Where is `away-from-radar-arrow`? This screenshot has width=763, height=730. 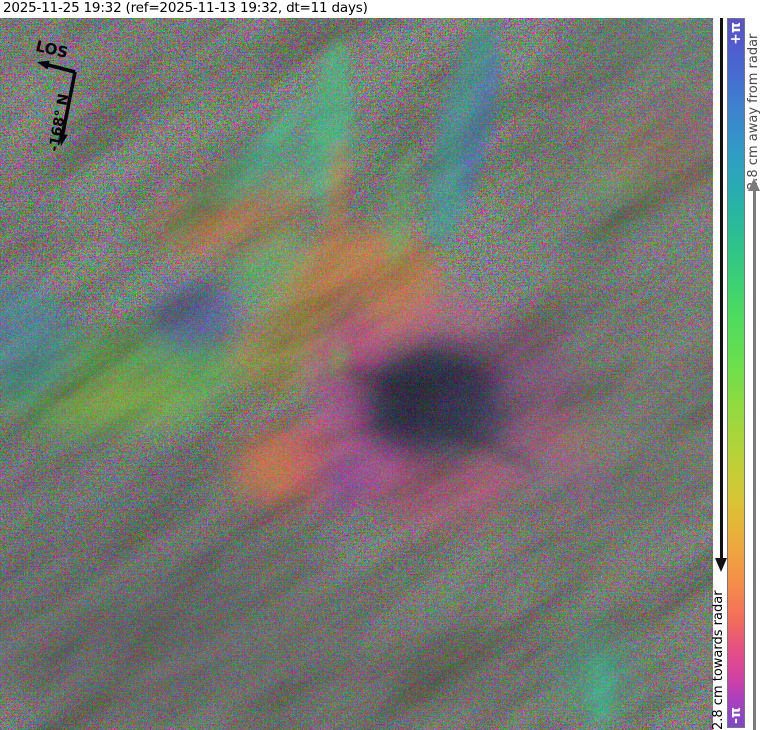 away-from-radar-arrow is located at coordinates (754, 460).